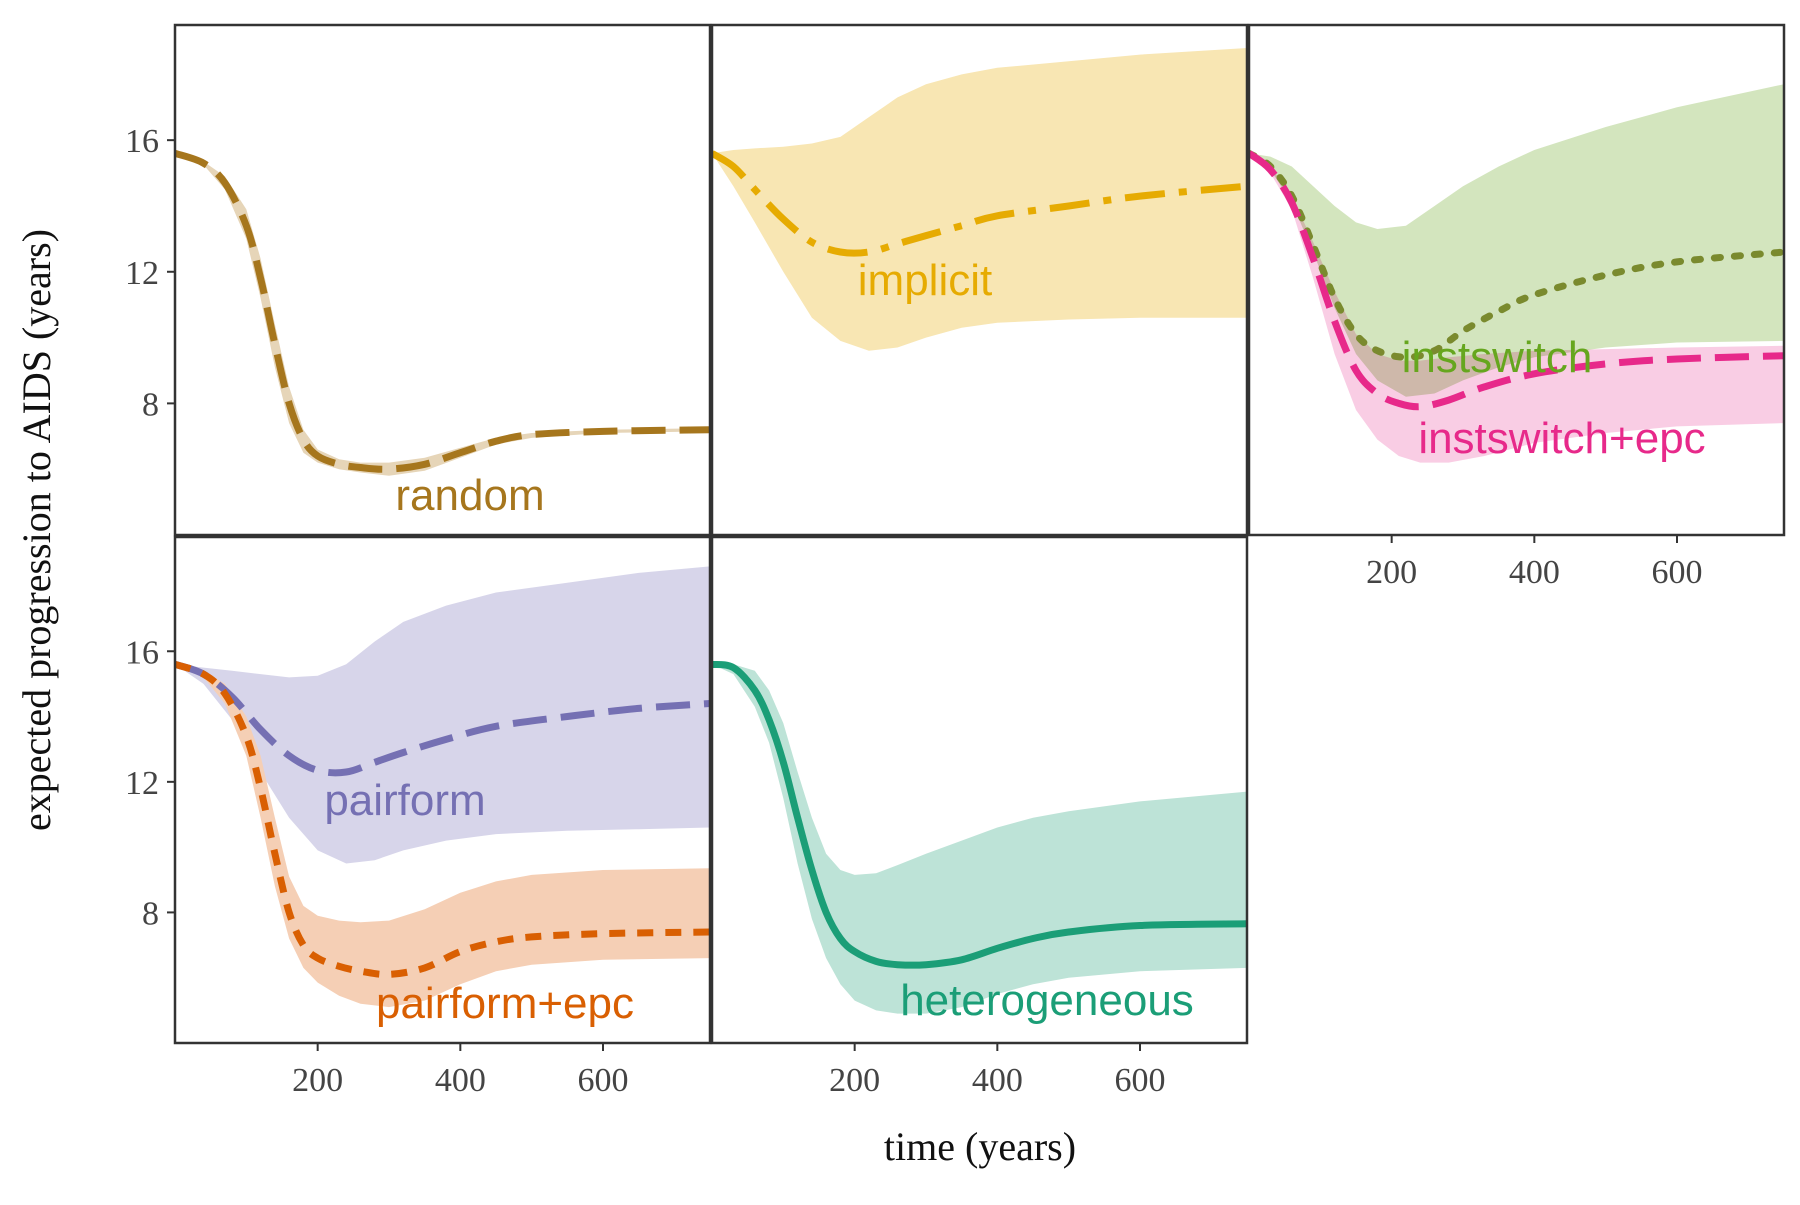 This screenshot has height=1205, width=1800. What do you see at coordinates (1561, 438) in the screenshot?
I see `series-label-instswitch-epc: instswitch+epc` at bounding box center [1561, 438].